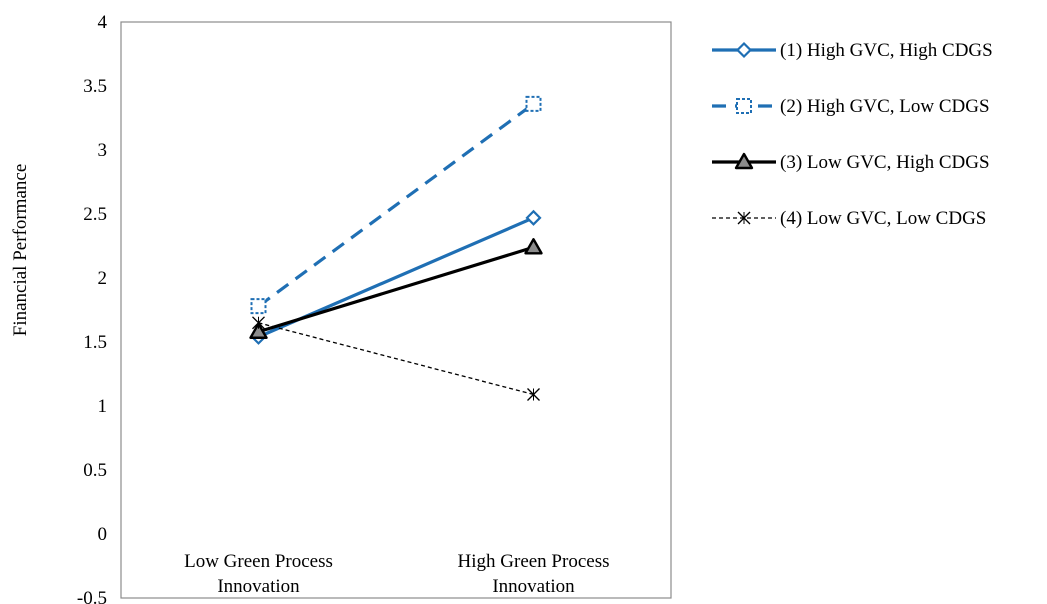 This screenshot has width=1047, height=604. Describe the element at coordinates (103, 406) in the screenshot. I see `y-tick-label: 1` at that location.